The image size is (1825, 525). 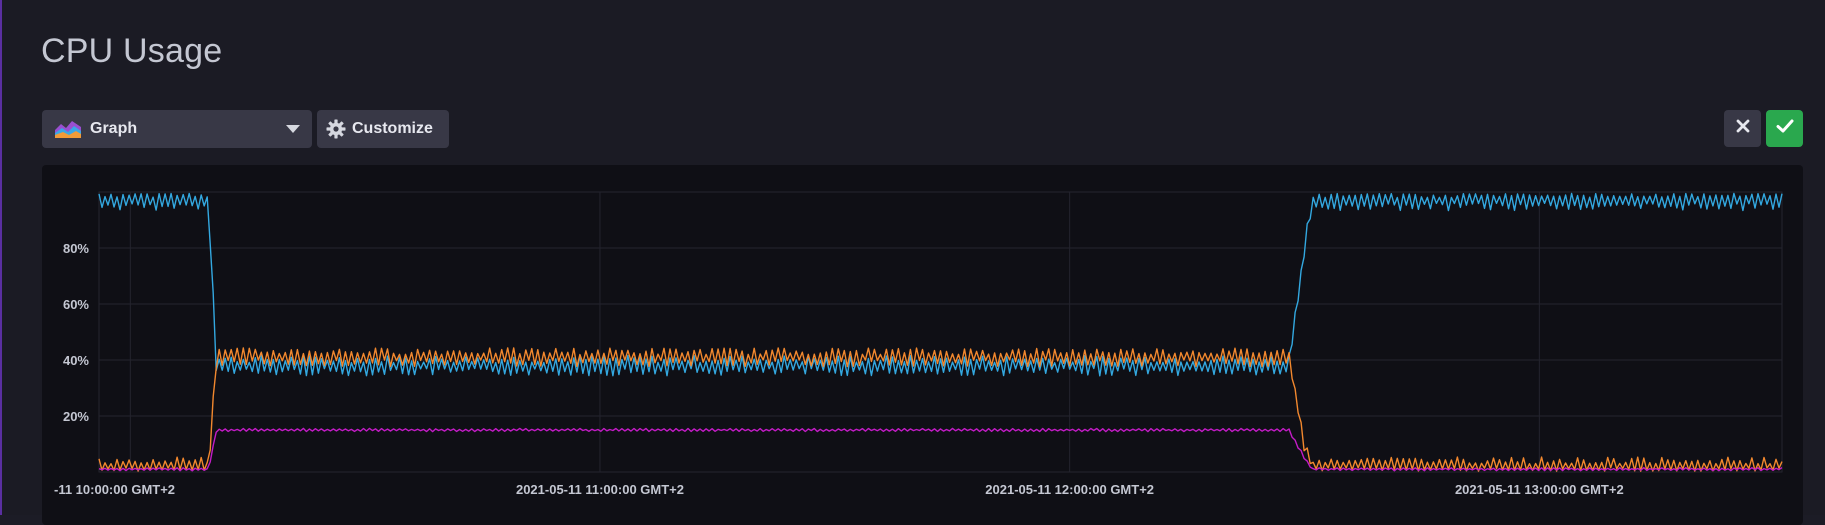 I want to click on customize-button: Customize, so click(x=383, y=129).